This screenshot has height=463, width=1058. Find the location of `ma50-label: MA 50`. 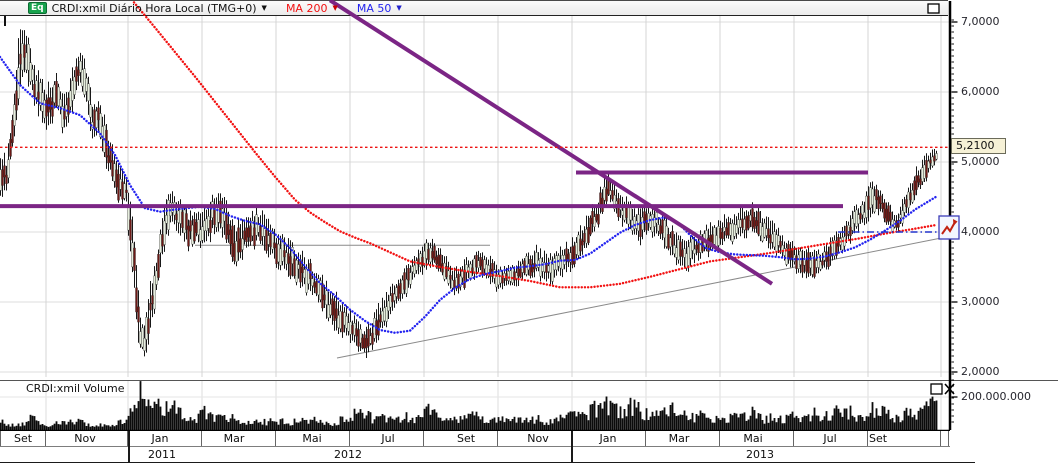

ma50-label: MA 50 is located at coordinates (374, 8).